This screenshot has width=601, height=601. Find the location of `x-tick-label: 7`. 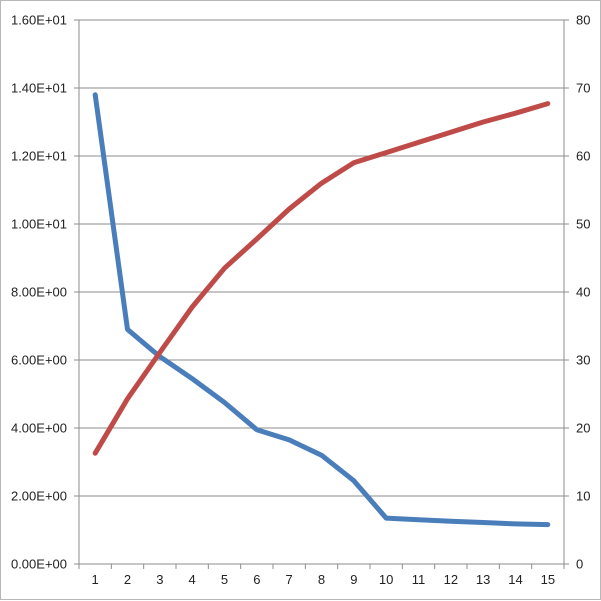

x-tick-label: 7 is located at coordinates (289, 579).